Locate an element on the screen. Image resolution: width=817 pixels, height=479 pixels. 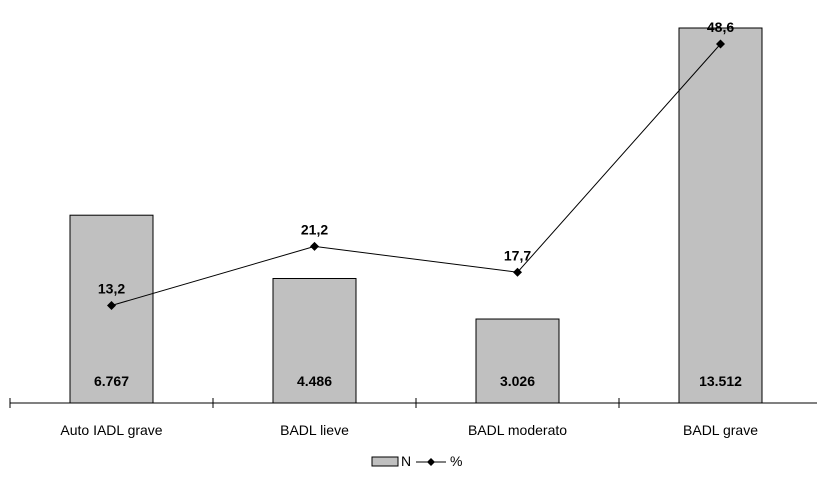
legend-swatch-n is located at coordinates (385, 461).